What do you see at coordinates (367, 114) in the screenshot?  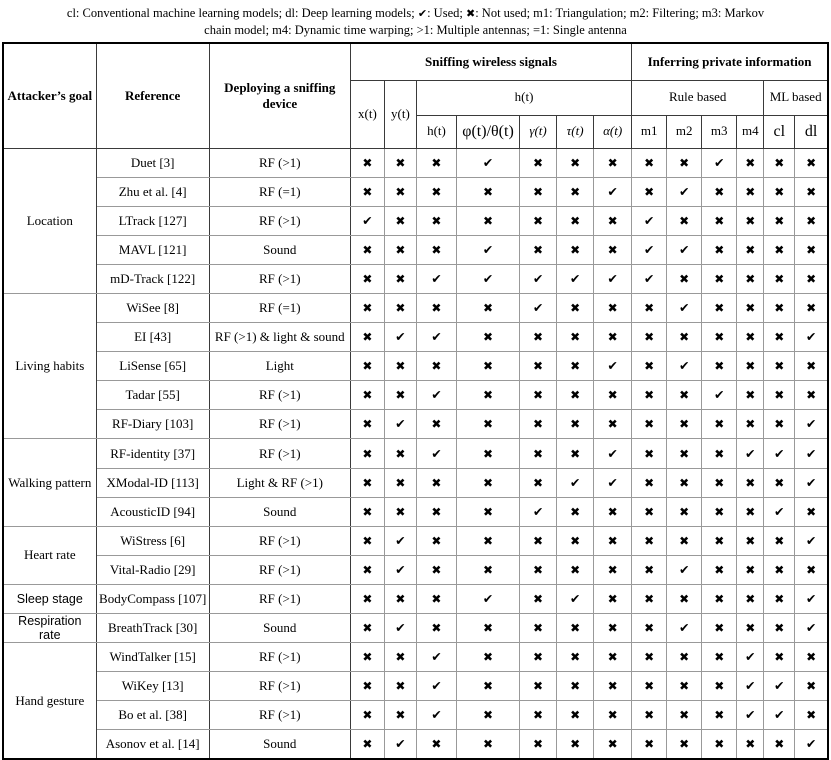 I see `col-header-xt: x(t)` at bounding box center [367, 114].